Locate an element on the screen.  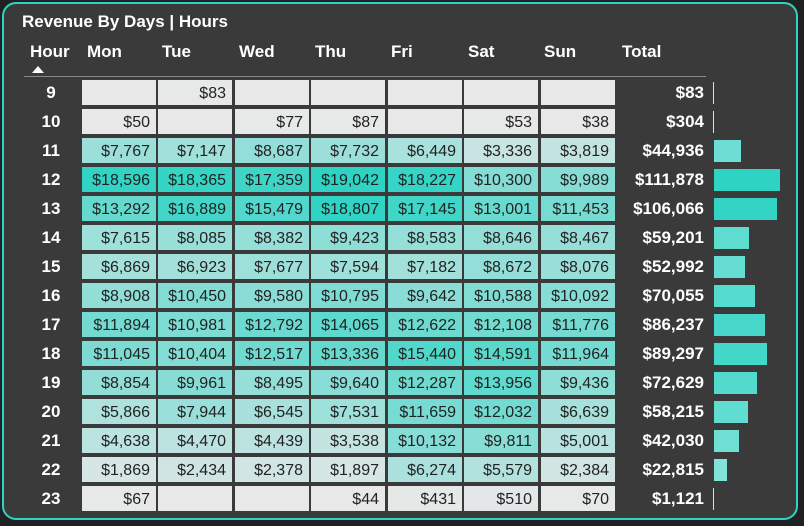
cell-mon: $5,866 is located at coordinates (119, 411).